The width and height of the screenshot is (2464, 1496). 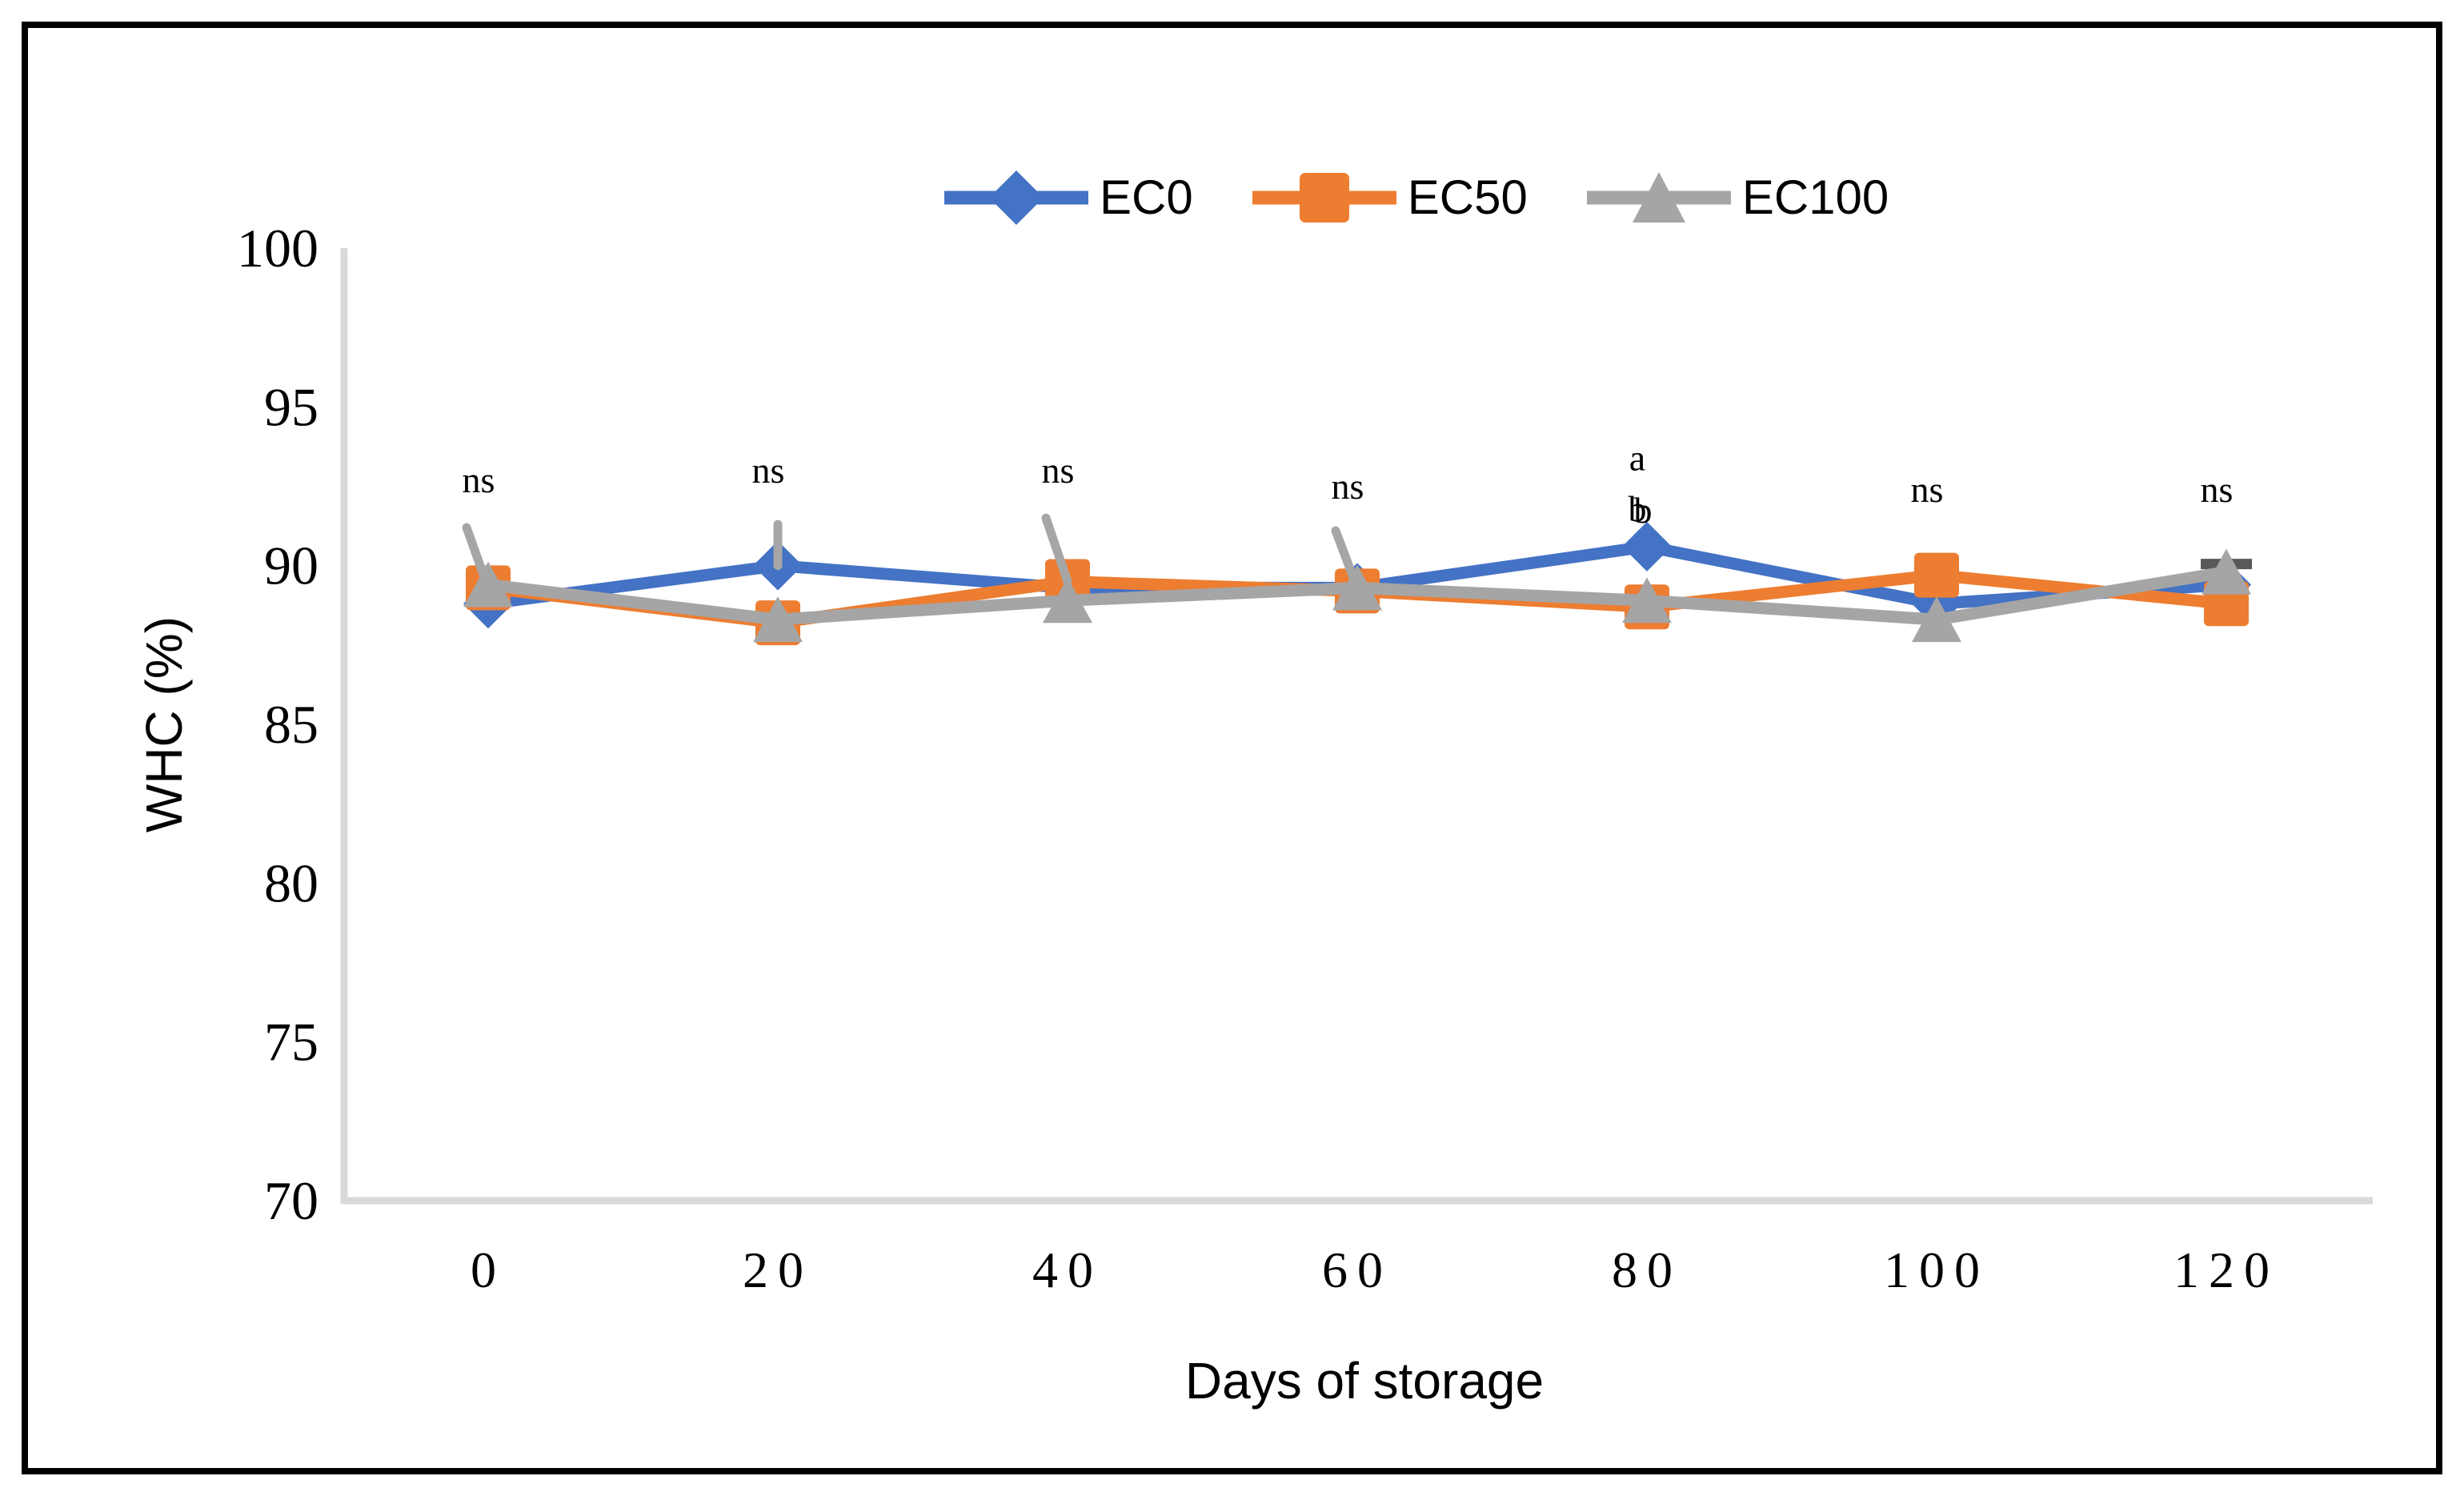 I want to click on x-tick-label-100: 100, so click(x=1937, y=1269).